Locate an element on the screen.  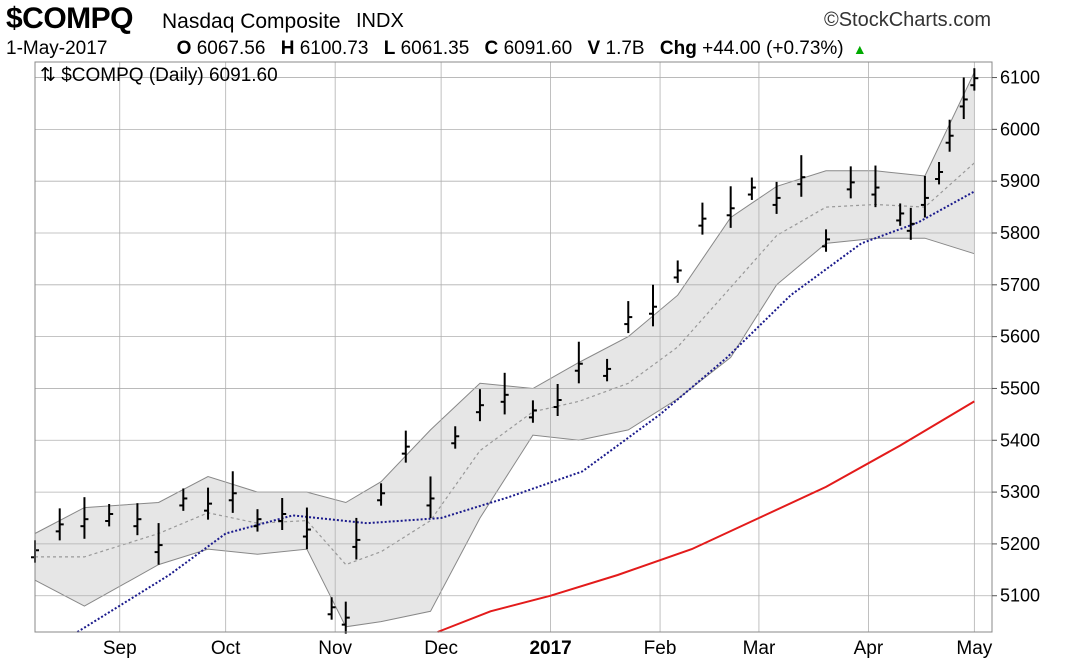
x-tick-label: Apr is located at coordinates (869, 648).